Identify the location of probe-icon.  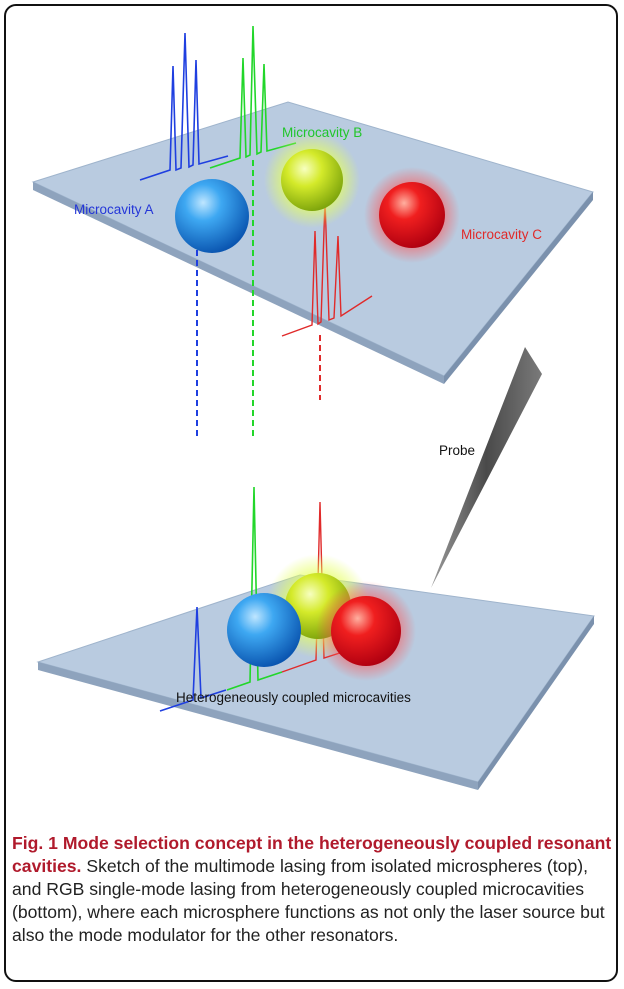
(486, 467).